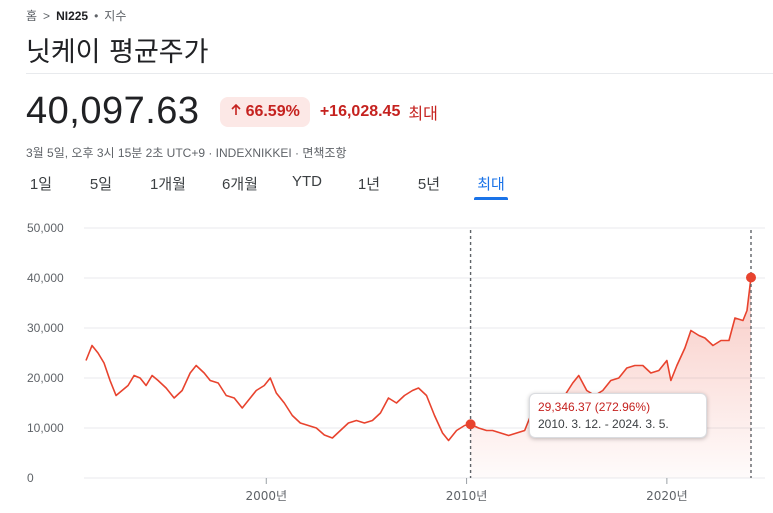 This screenshot has width=773, height=513. What do you see at coordinates (115, 16) in the screenshot?
I see `breadcrumb-type: 지수` at bounding box center [115, 16].